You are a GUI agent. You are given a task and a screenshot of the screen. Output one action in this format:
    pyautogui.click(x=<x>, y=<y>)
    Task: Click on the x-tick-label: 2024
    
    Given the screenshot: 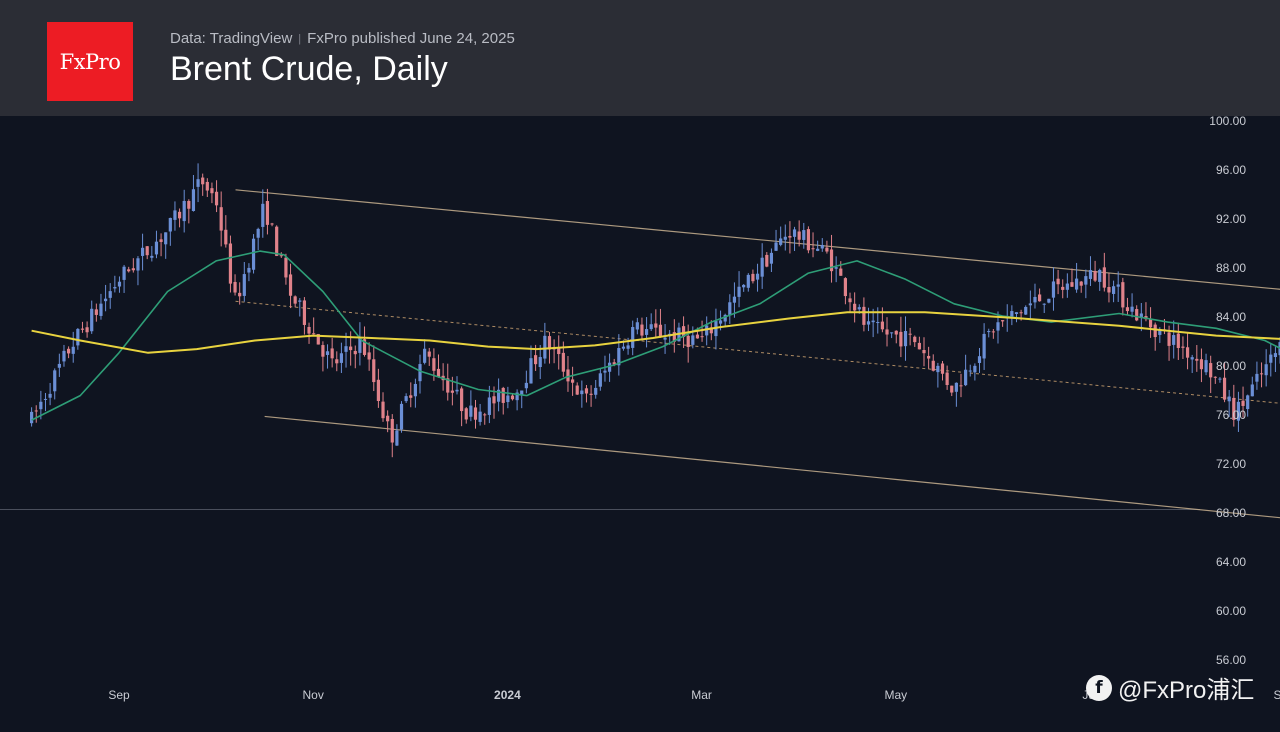 What is the action you would take?
    pyautogui.click(x=507, y=695)
    